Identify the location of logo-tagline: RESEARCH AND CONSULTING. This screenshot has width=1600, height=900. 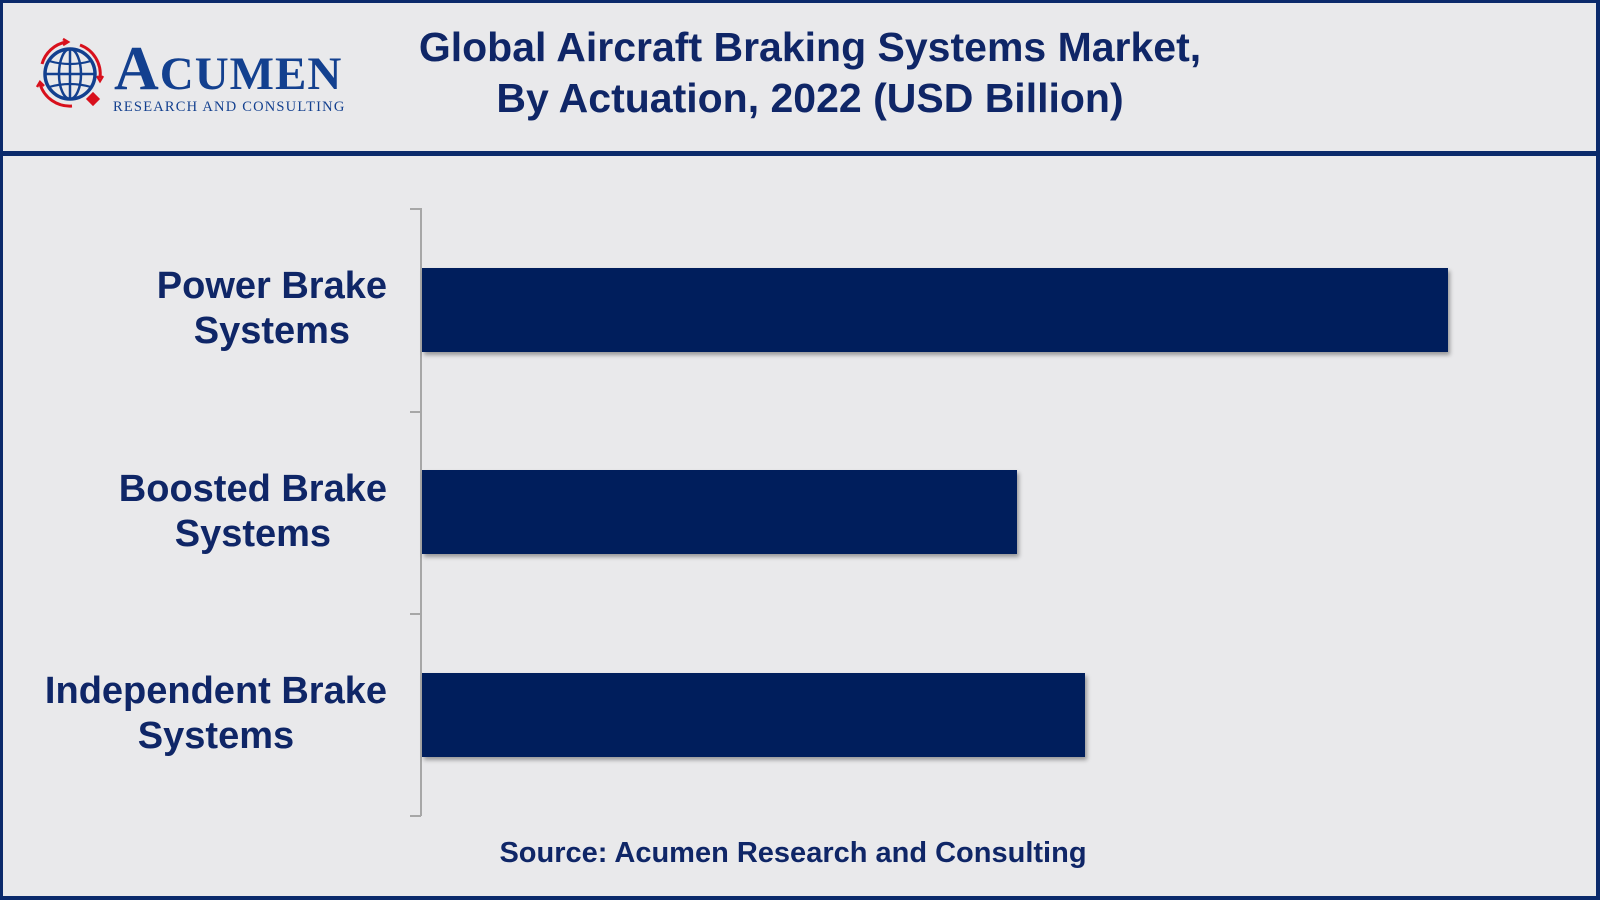
(229, 107).